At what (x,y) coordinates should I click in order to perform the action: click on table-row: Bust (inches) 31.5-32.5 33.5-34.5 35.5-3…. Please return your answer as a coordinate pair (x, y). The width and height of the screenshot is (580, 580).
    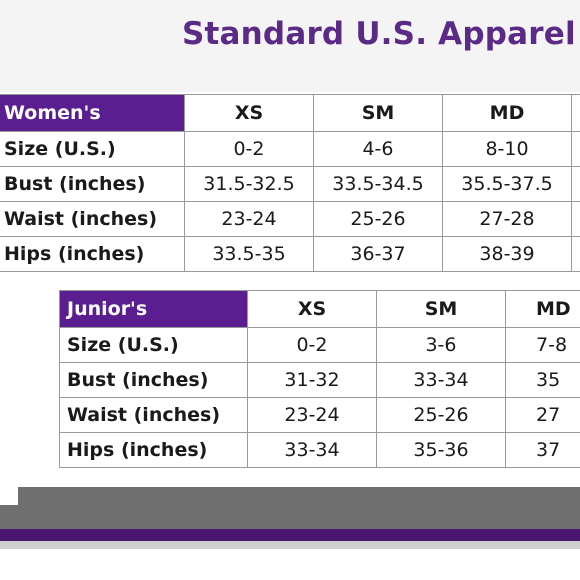
    Looking at the image, I should click on (290, 184).